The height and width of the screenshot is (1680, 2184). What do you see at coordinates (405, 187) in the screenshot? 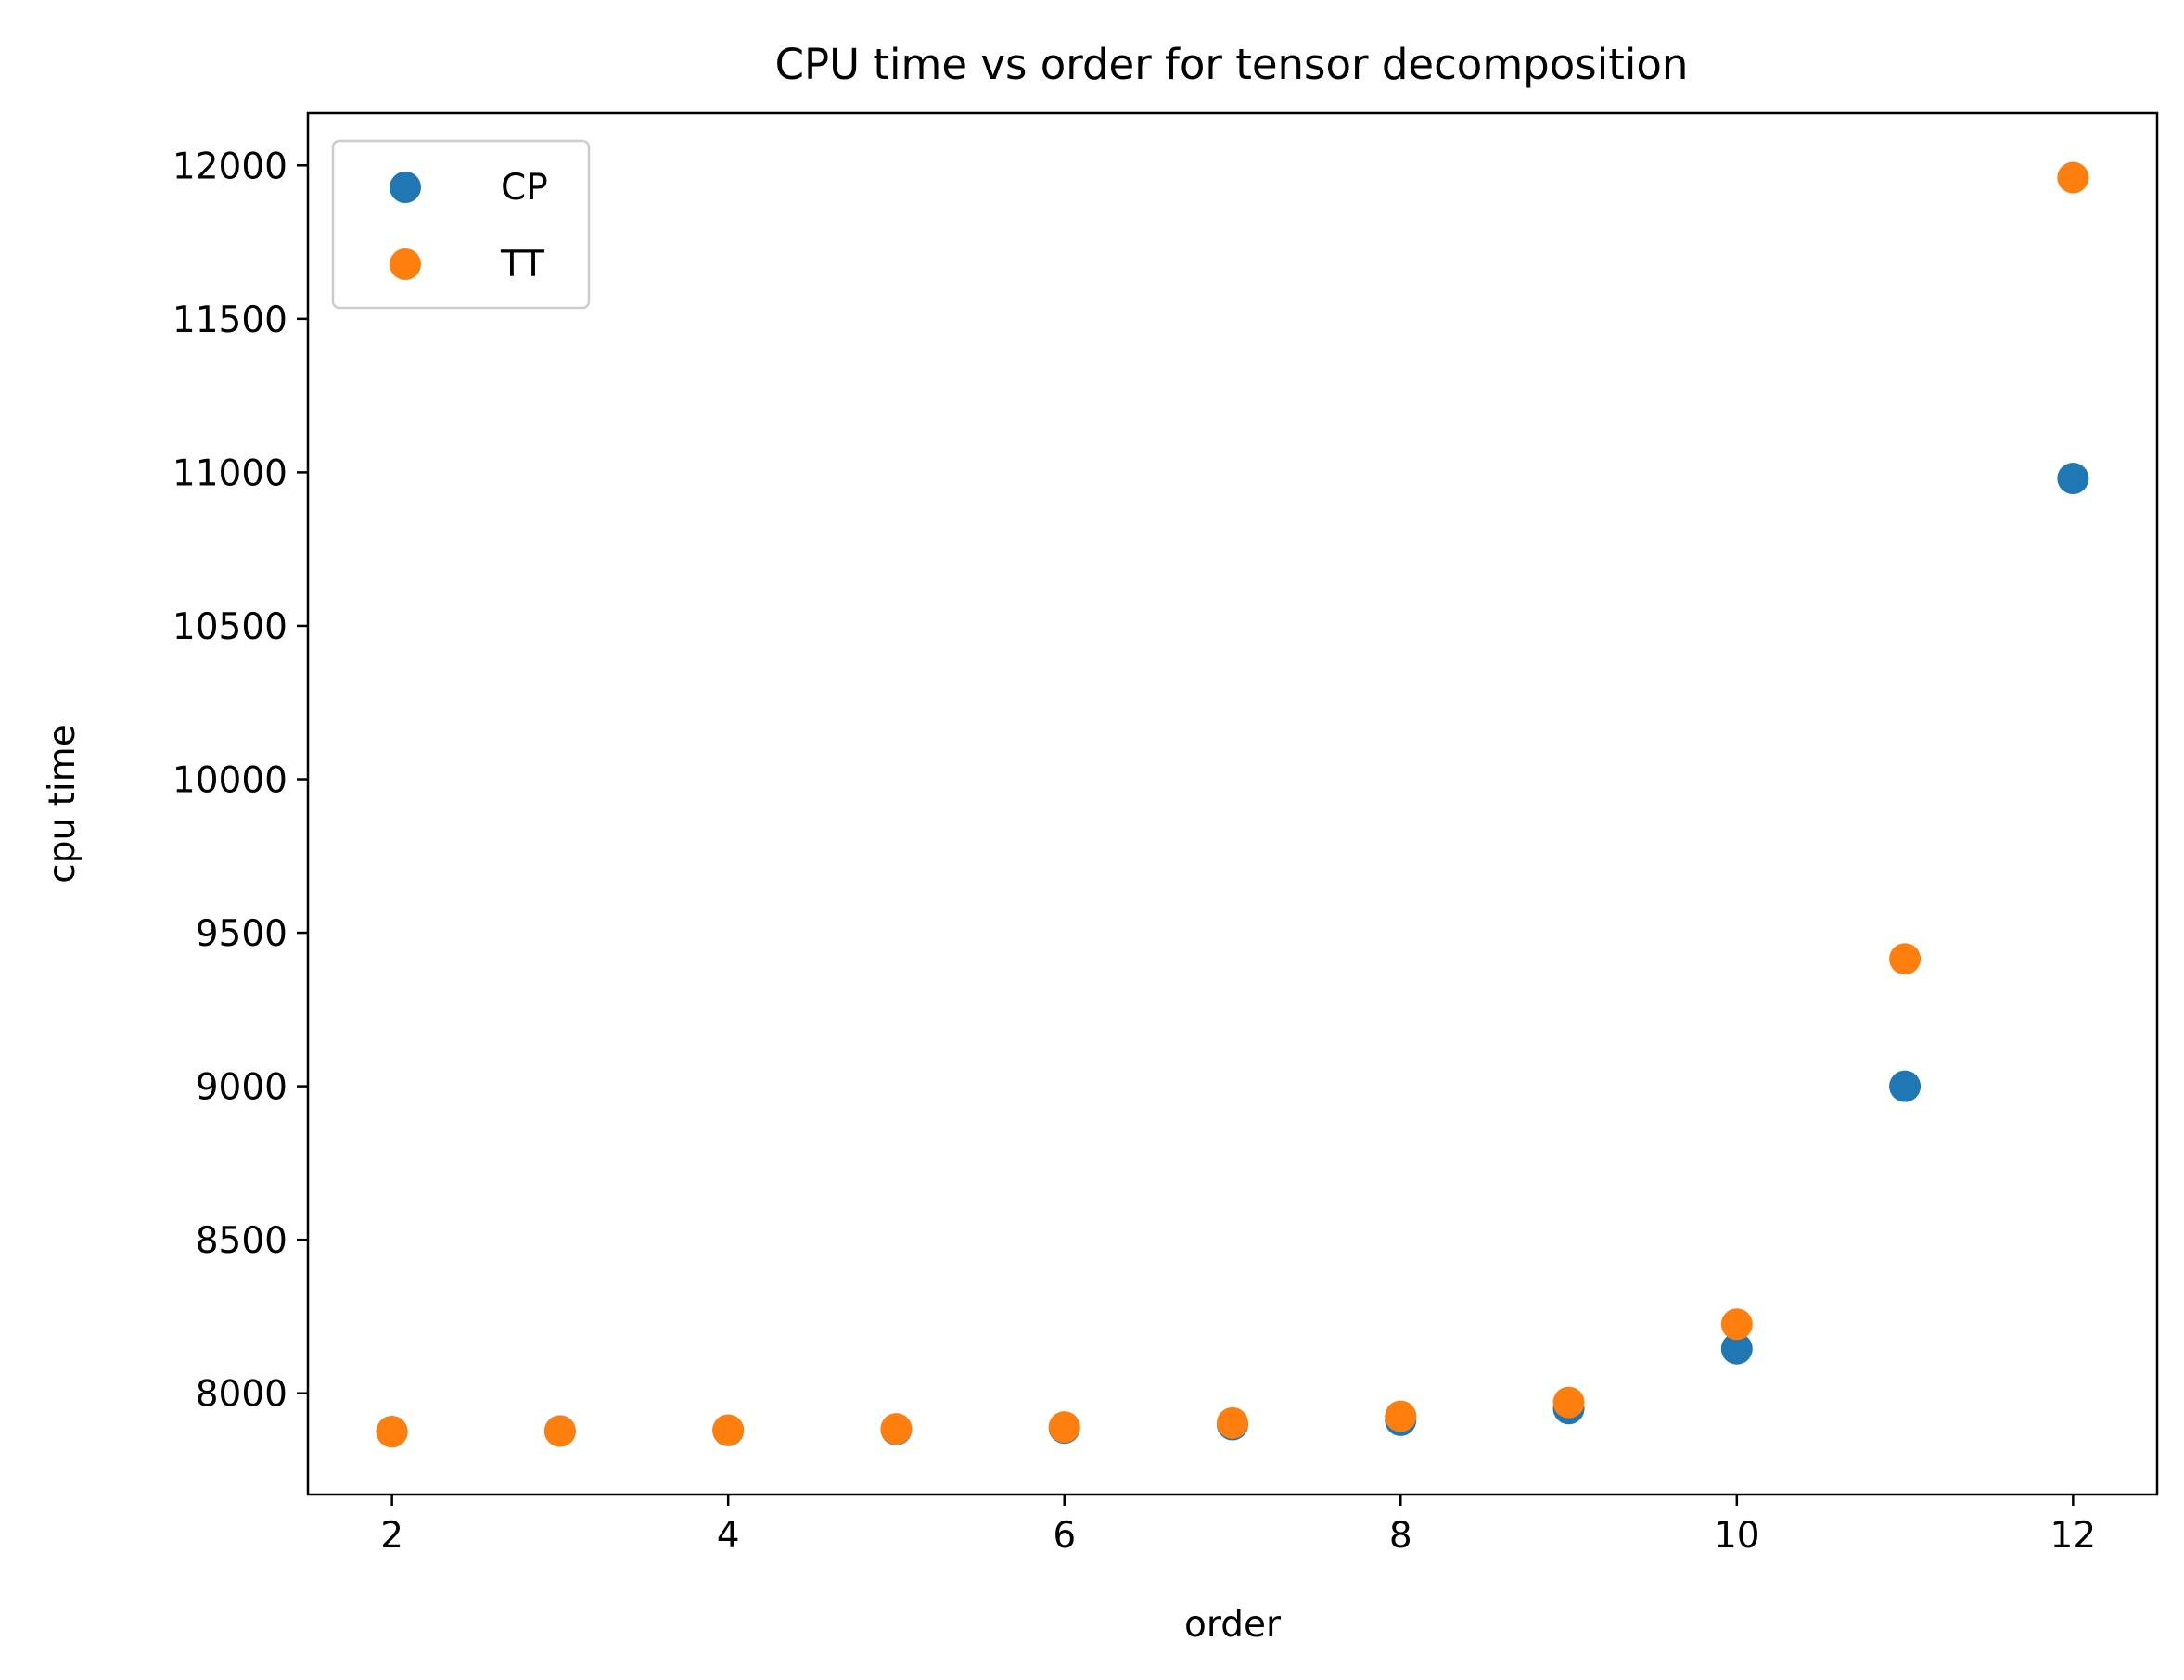
I see `legend-marker-cp` at bounding box center [405, 187].